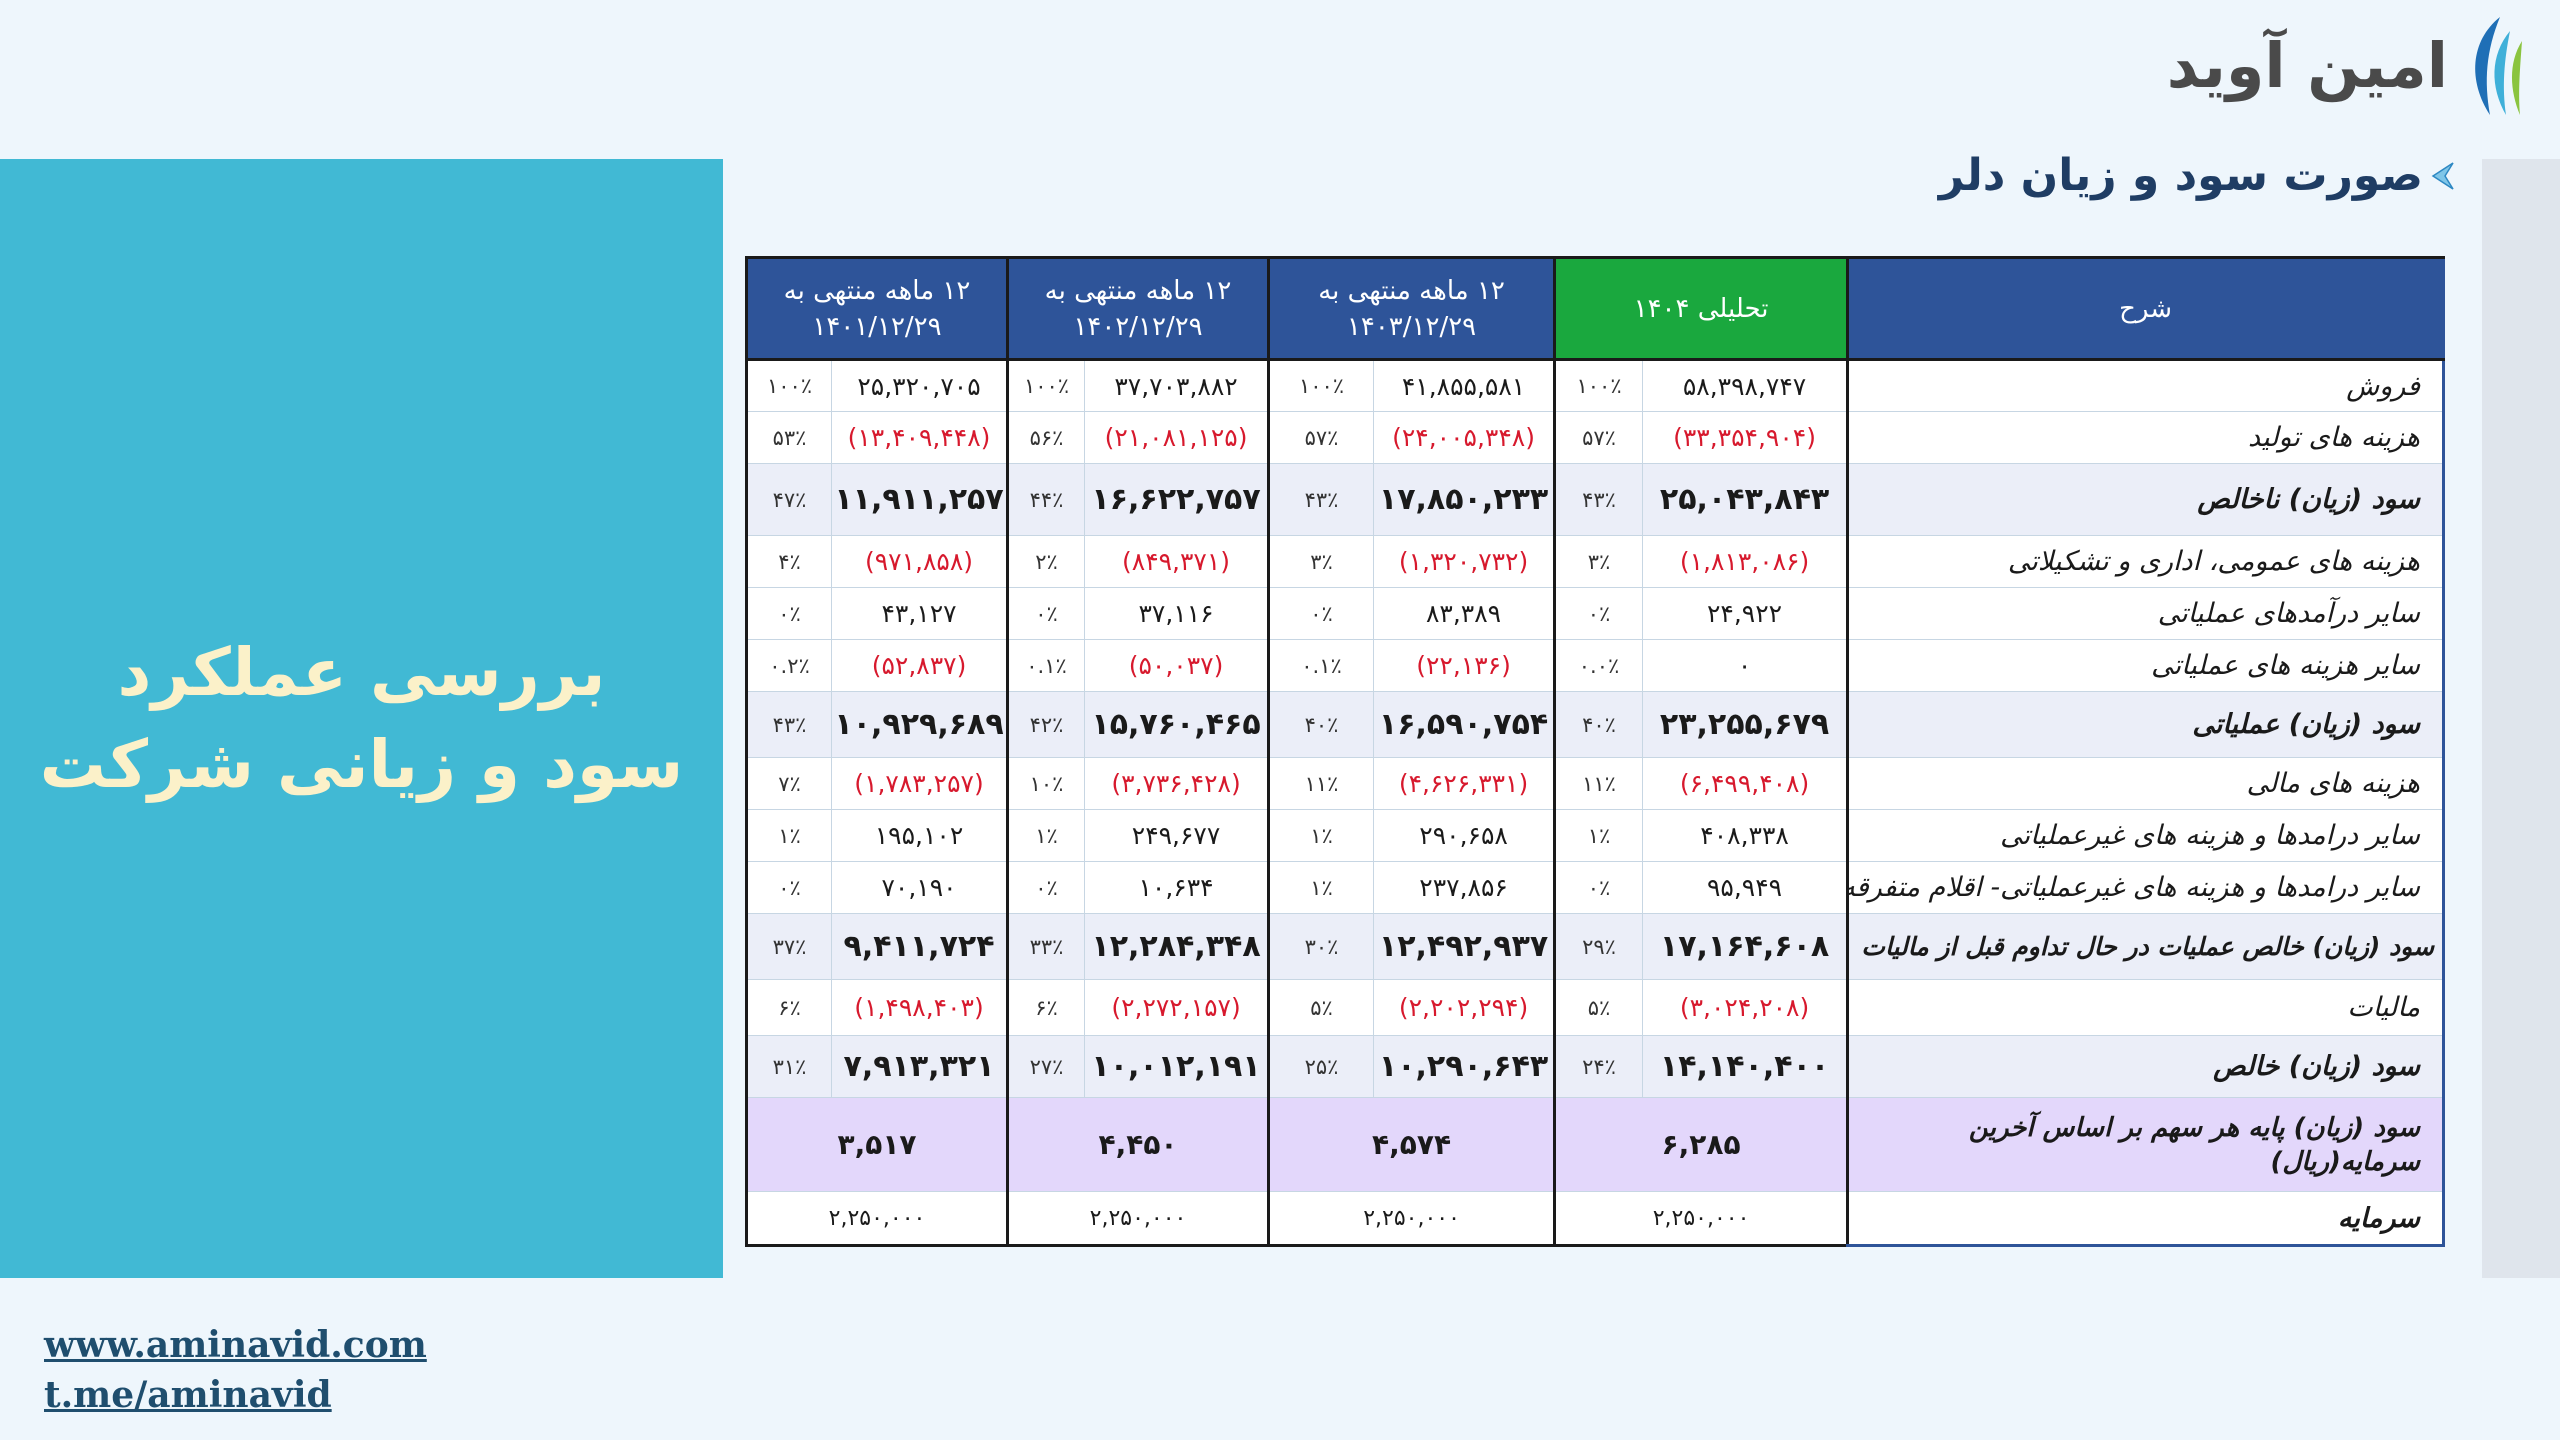 The width and height of the screenshot is (2560, 1440). I want to click on cell-value: ۳۷,۷۰۳,۸۸۲, so click(1177, 385).